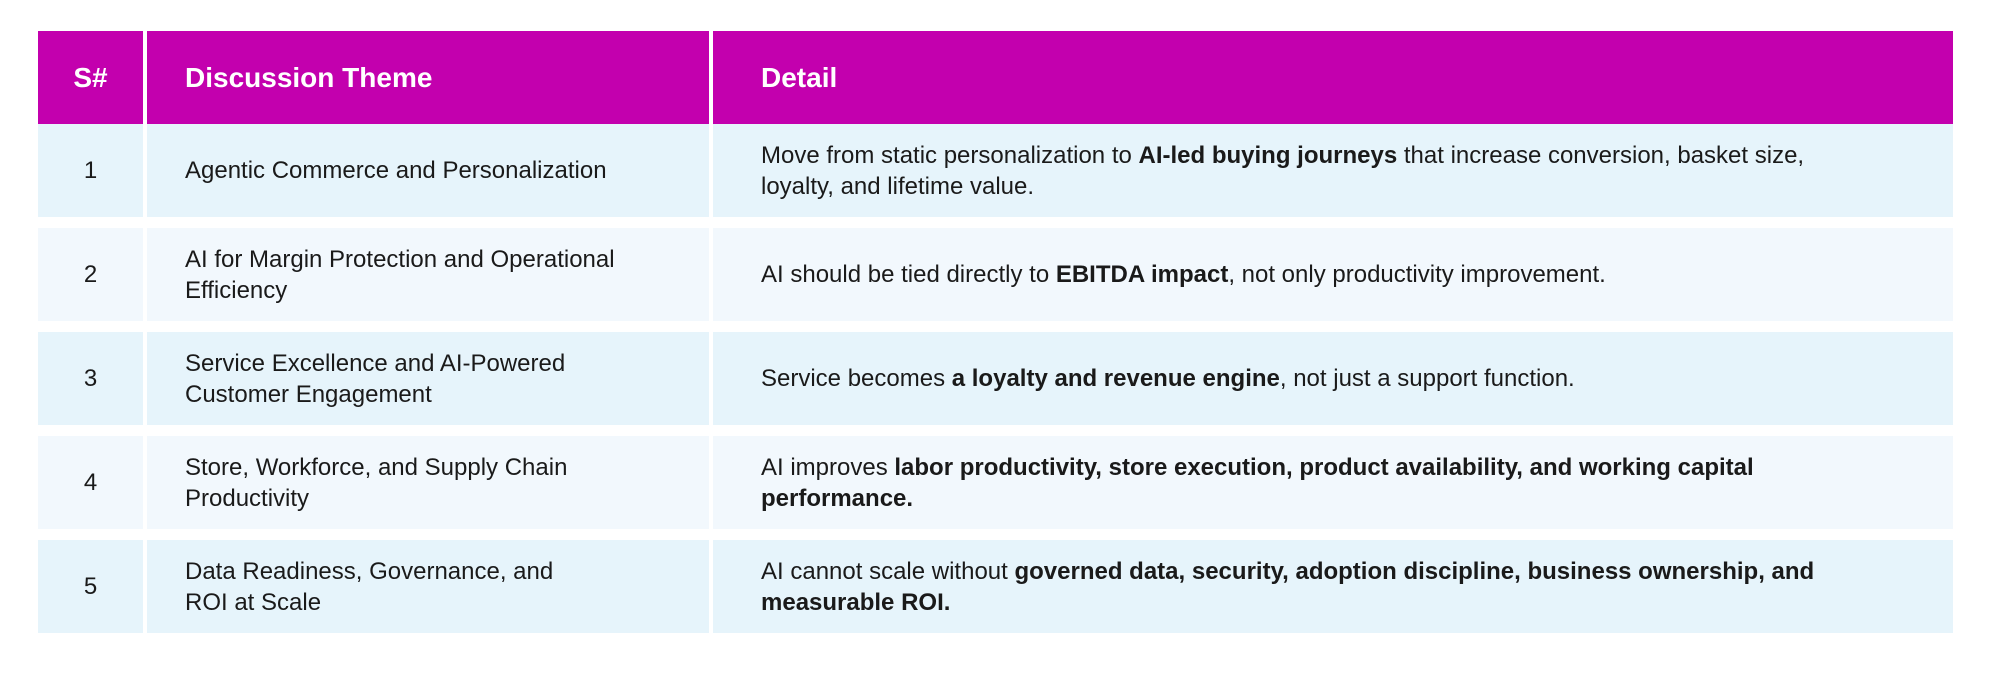 The height and width of the screenshot is (673, 2000). Describe the element at coordinates (90, 77) in the screenshot. I see `header-cell: S#` at that location.